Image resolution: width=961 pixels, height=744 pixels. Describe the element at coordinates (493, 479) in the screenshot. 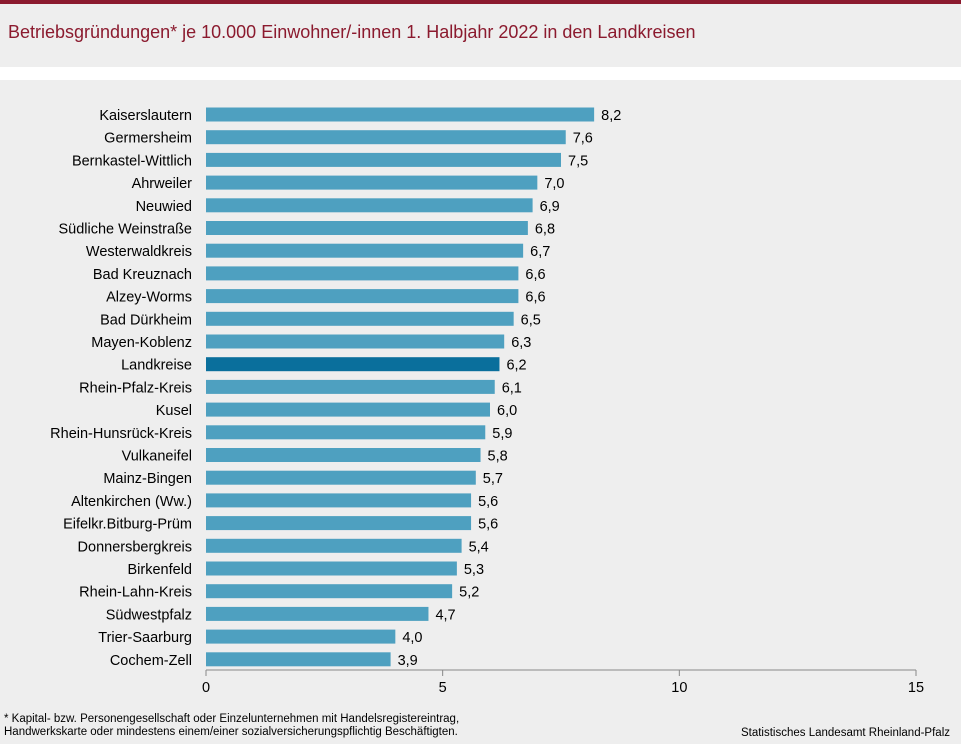

I see `value-label: 5,7` at that location.